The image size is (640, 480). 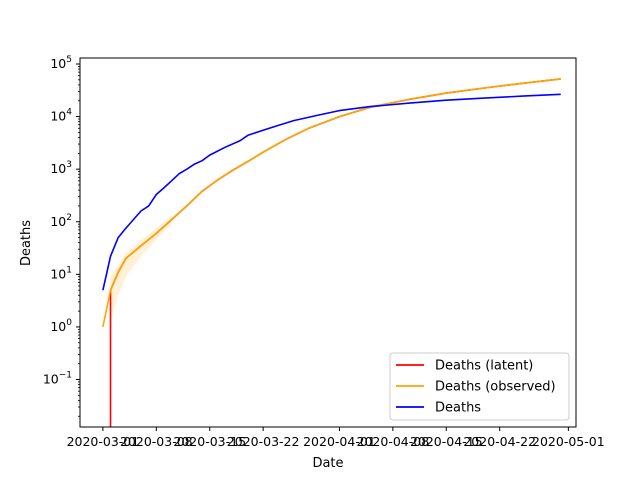 I want to click on legend-label: Deaths (observed), so click(x=495, y=387).